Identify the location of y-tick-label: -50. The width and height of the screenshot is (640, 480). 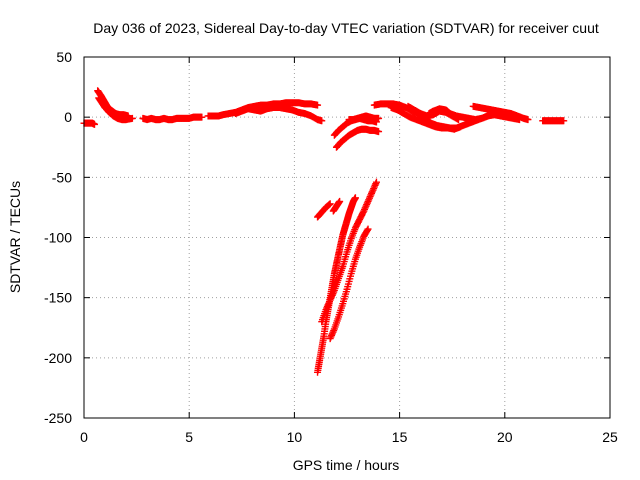
(62, 177).